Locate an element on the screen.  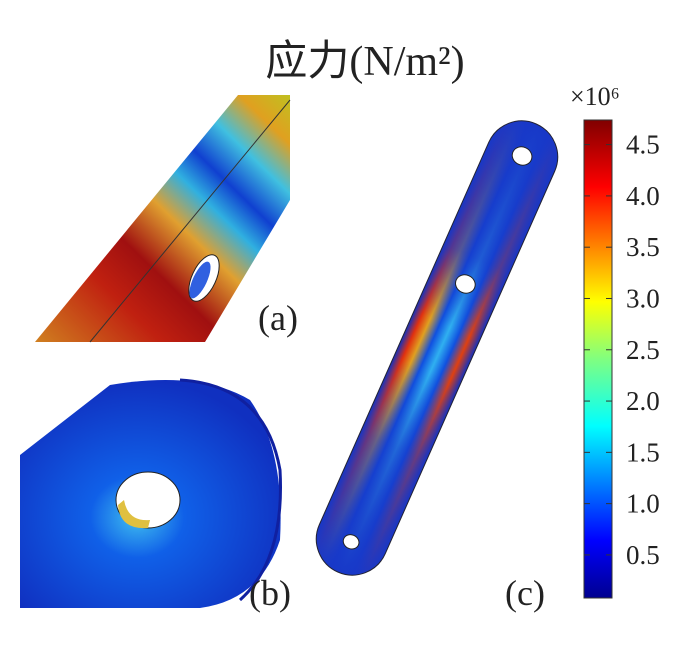
tick-label: 4.5 is located at coordinates (643, 145).